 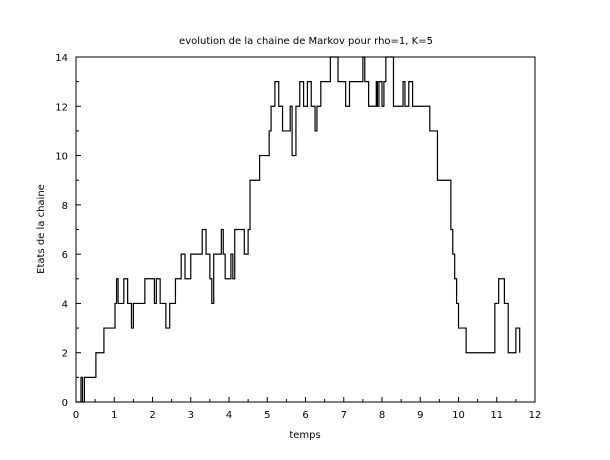 I want to click on y-tick-label: 12, so click(x=61, y=107).